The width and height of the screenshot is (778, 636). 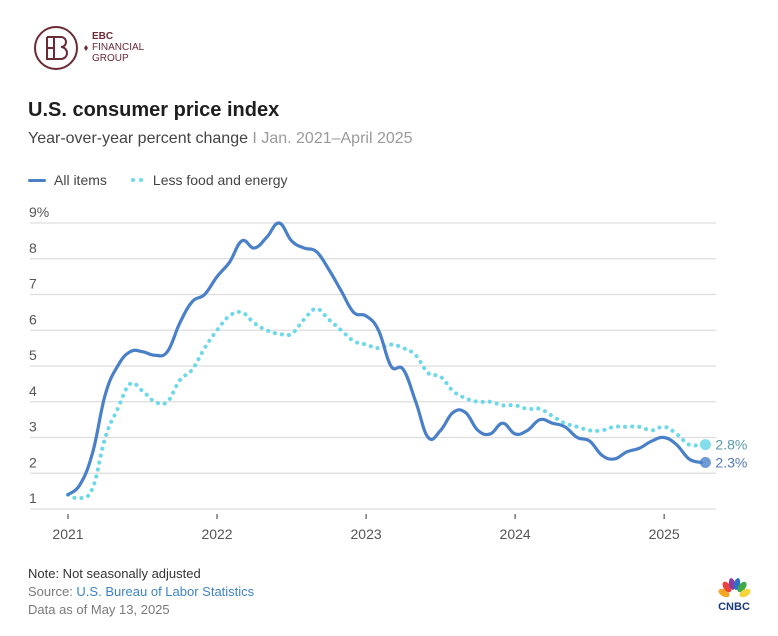 I want to click on x-tick-label: 2022, so click(x=216, y=534).